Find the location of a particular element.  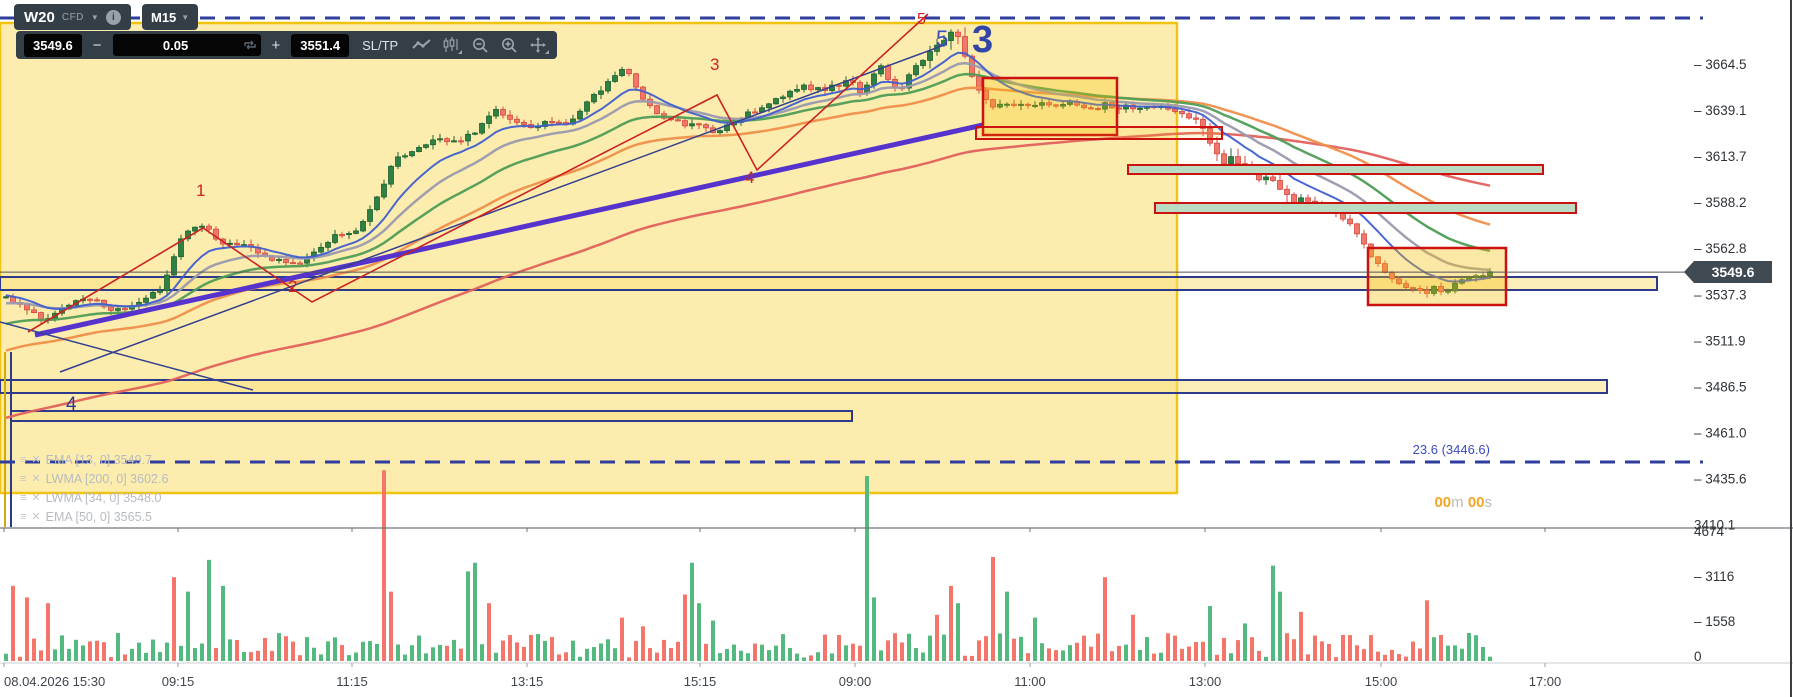

price-axis-label: – 3461.0 is located at coordinates (1720, 433).